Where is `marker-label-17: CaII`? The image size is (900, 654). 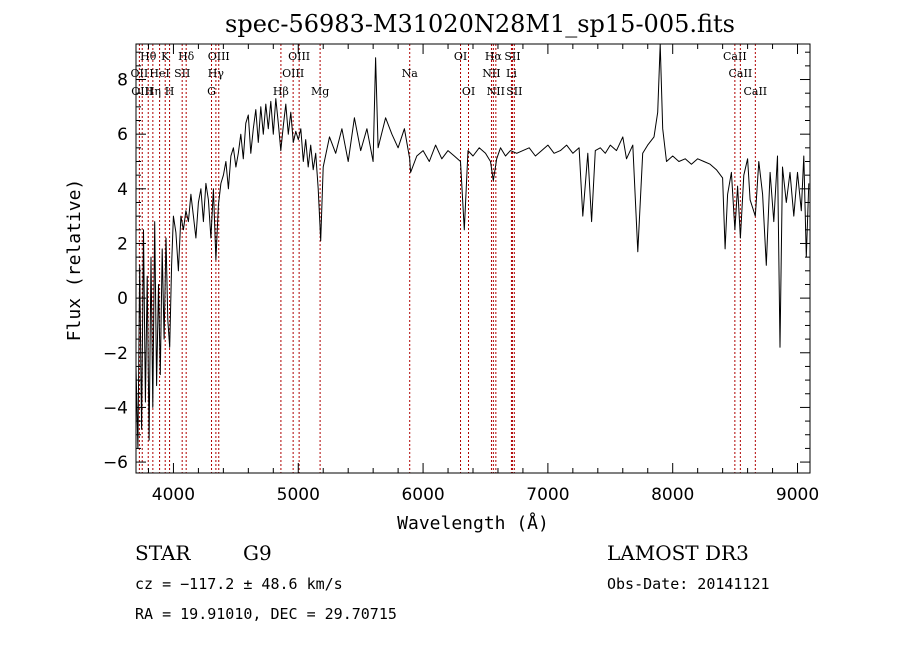 marker-label-17: CaII is located at coordinates (741, 73).